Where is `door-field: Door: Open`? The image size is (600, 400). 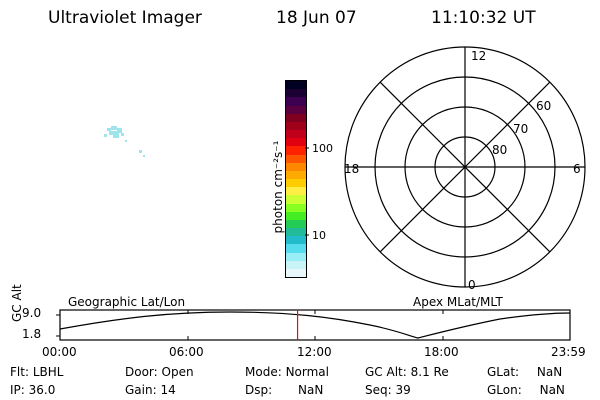
door-field: Door: Open is located at coordinates (159, 372).